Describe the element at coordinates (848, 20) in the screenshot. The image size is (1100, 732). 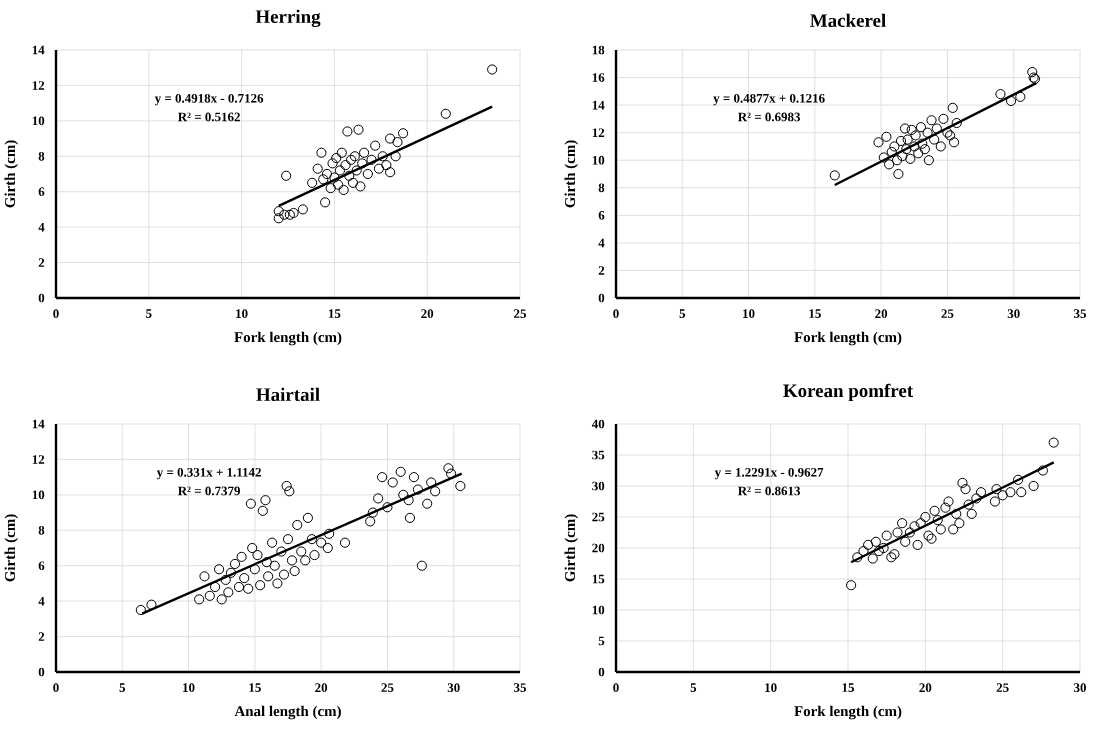
I see `chart-title: Mackerel` at that location.